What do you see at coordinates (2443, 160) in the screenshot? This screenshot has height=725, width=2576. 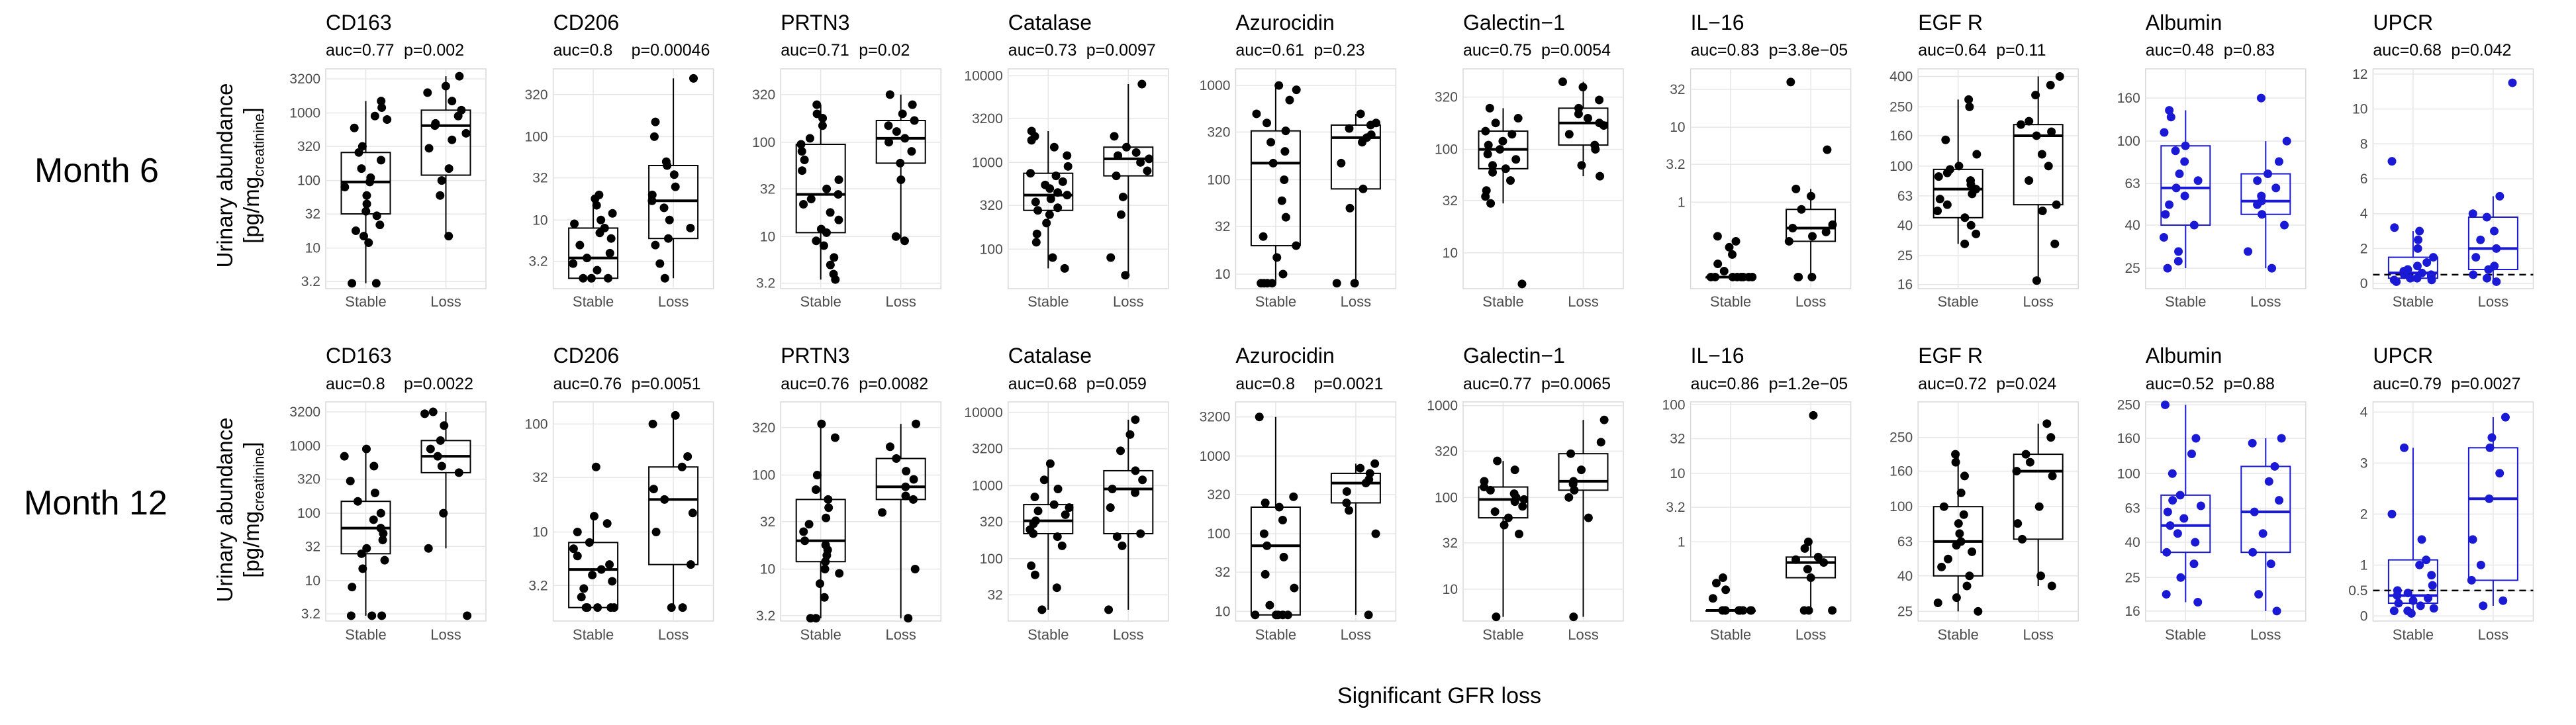 I see `panel-upcr-1: 0 2 4 6 8 10 12 UPCR auc=0.68 p=0.042 Stable Loss` at bounding box center [2443, 160].